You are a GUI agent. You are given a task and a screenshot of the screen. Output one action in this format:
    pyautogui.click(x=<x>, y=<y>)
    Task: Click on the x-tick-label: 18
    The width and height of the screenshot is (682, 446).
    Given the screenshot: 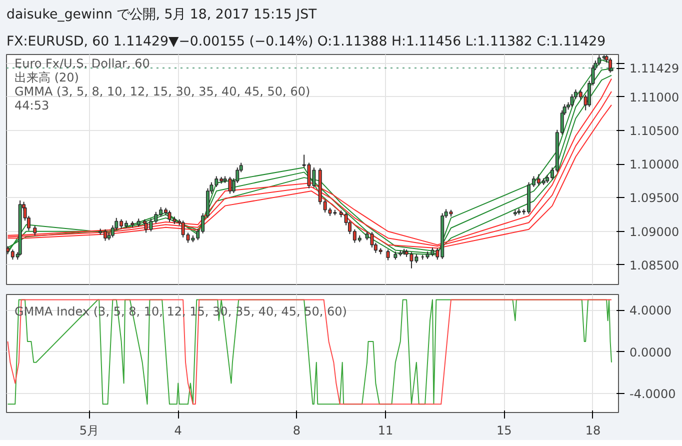 What is the action you would take?
    pyautogui.click(x=593, y=431)
    